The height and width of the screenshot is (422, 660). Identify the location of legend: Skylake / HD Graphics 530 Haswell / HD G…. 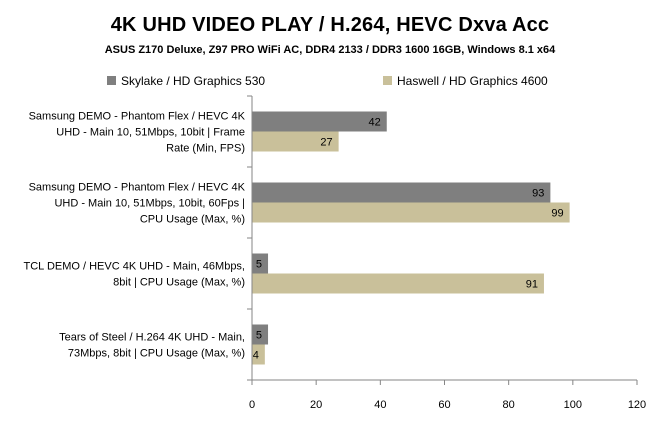
(327, 81).